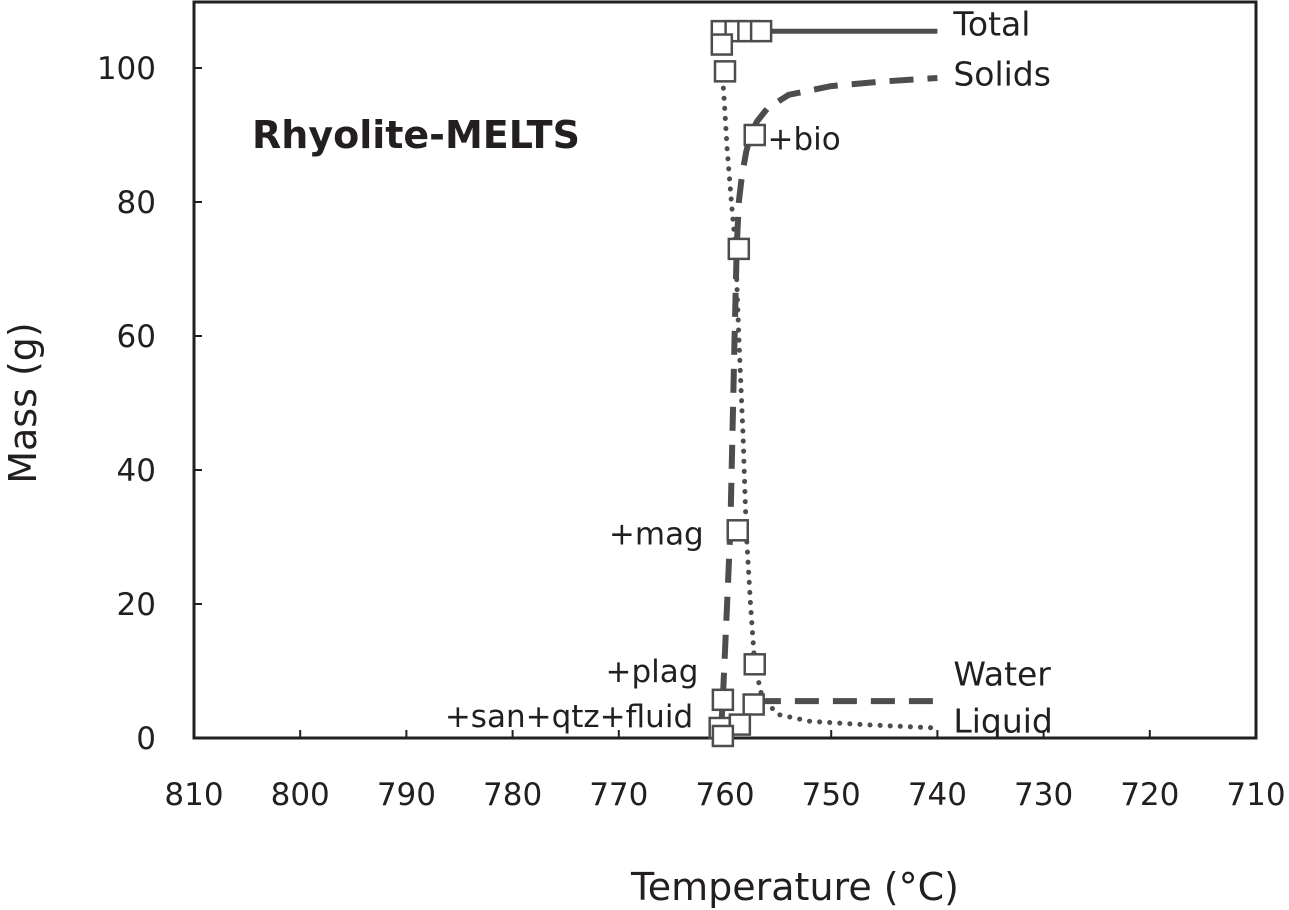 Image resolution: width=1289 pixels, height=910 pixels. What do you see at coordinates (136, 605) in the screenshot?
I see `y-tick-label: 20` at bounding box center [136, 605].